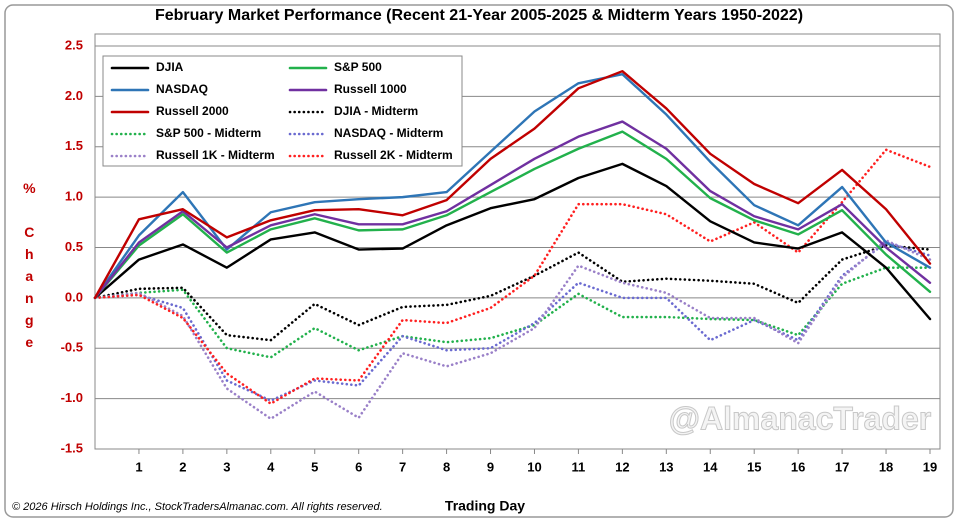  I want to click on x-tick-label: 4, so click(271, 466).